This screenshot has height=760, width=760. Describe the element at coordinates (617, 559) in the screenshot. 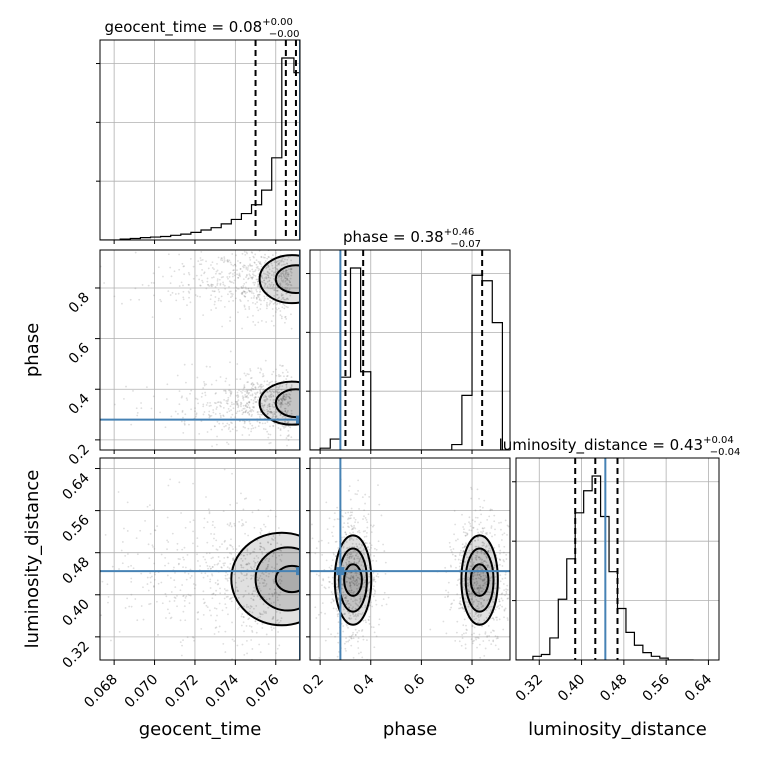

I see `panel-frame` at that location.